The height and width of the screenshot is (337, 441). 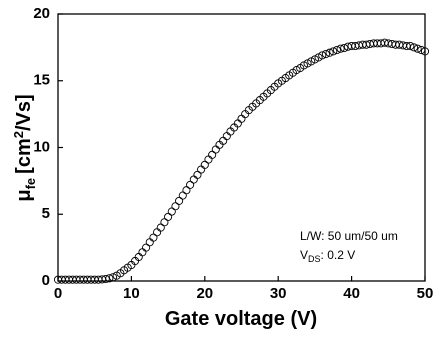 What do you see at coordinates (278, 293) in the screenshot?
I see `x-tick-label: 30` at bounding box center [278, 293].